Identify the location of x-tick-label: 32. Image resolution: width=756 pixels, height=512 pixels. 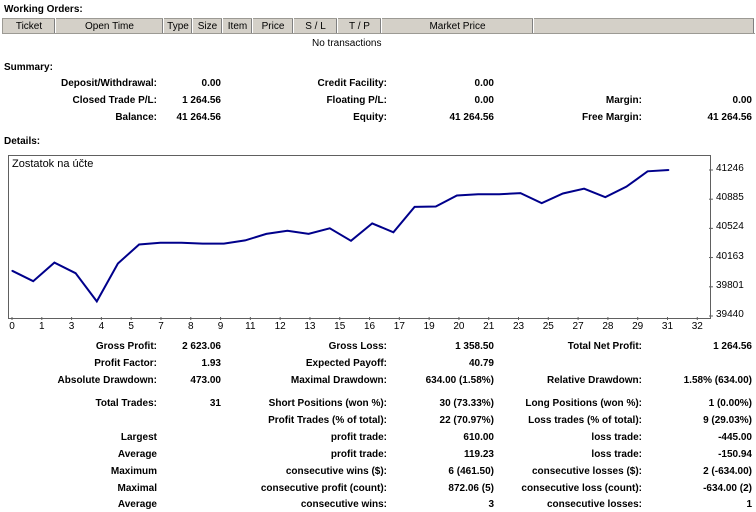
(697, 326).